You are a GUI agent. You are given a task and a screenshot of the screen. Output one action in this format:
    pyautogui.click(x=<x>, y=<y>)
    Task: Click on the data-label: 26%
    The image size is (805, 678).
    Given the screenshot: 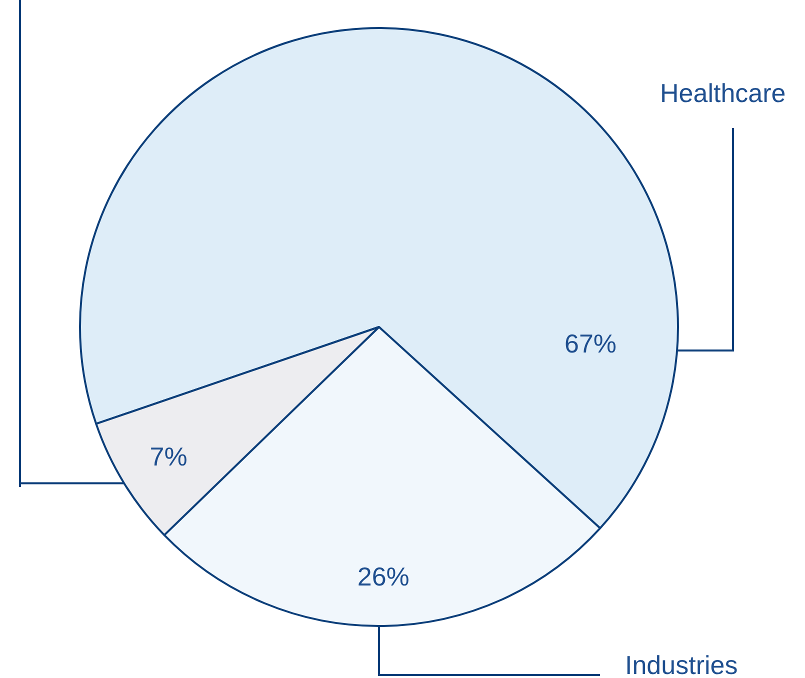 What is the action you would take?
    pyautogui.click(x=383, y=576)
    